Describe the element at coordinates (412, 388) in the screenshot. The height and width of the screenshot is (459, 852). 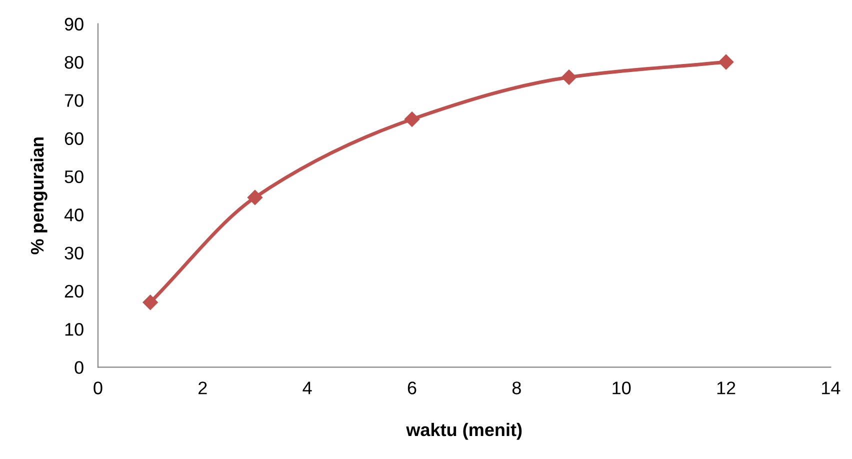
I see `x-tick-label: 6` at that location.